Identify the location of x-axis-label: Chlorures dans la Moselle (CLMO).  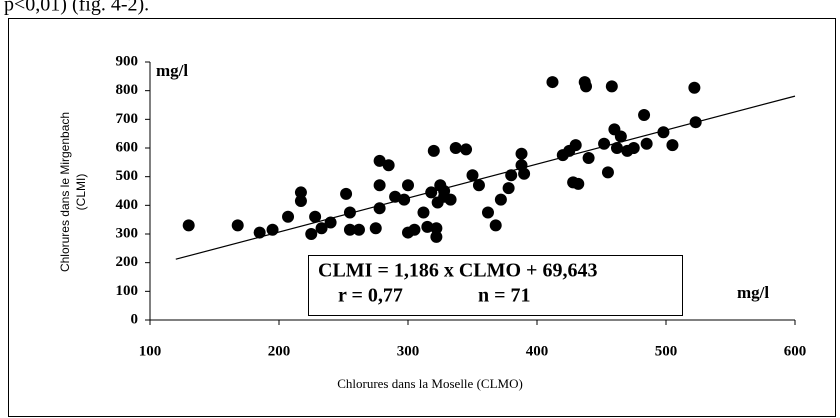
(430, 383).